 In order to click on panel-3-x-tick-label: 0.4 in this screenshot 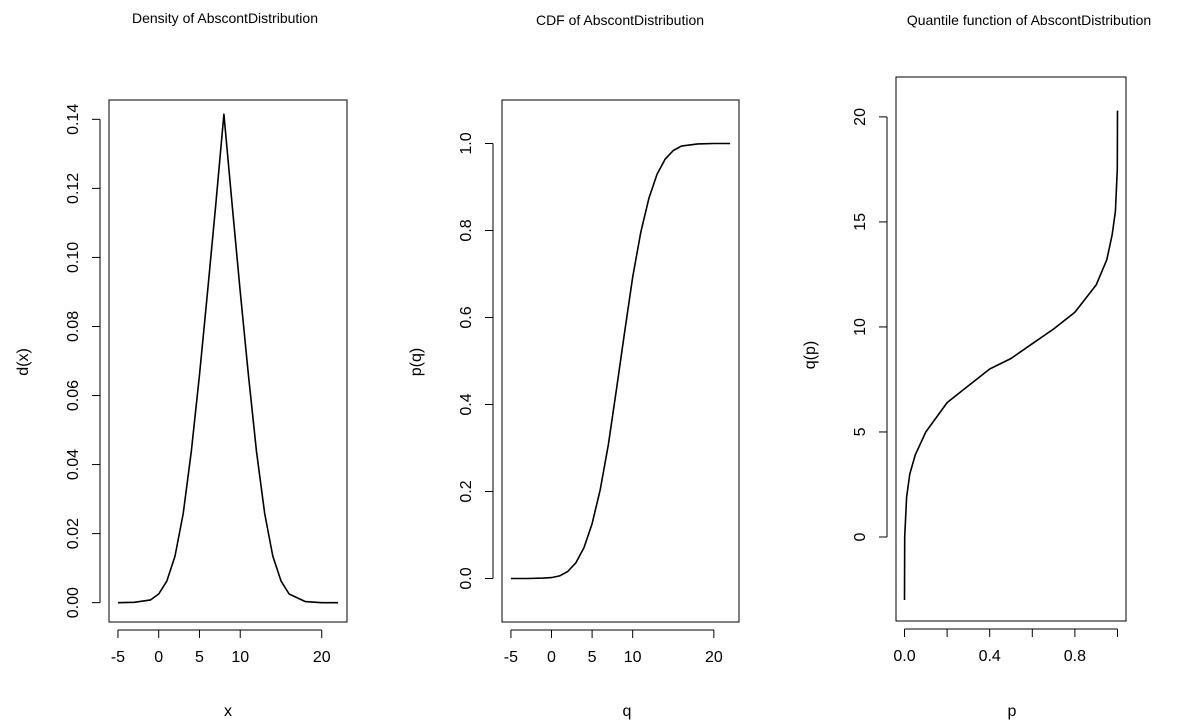, I will do `click(990, 656)`.